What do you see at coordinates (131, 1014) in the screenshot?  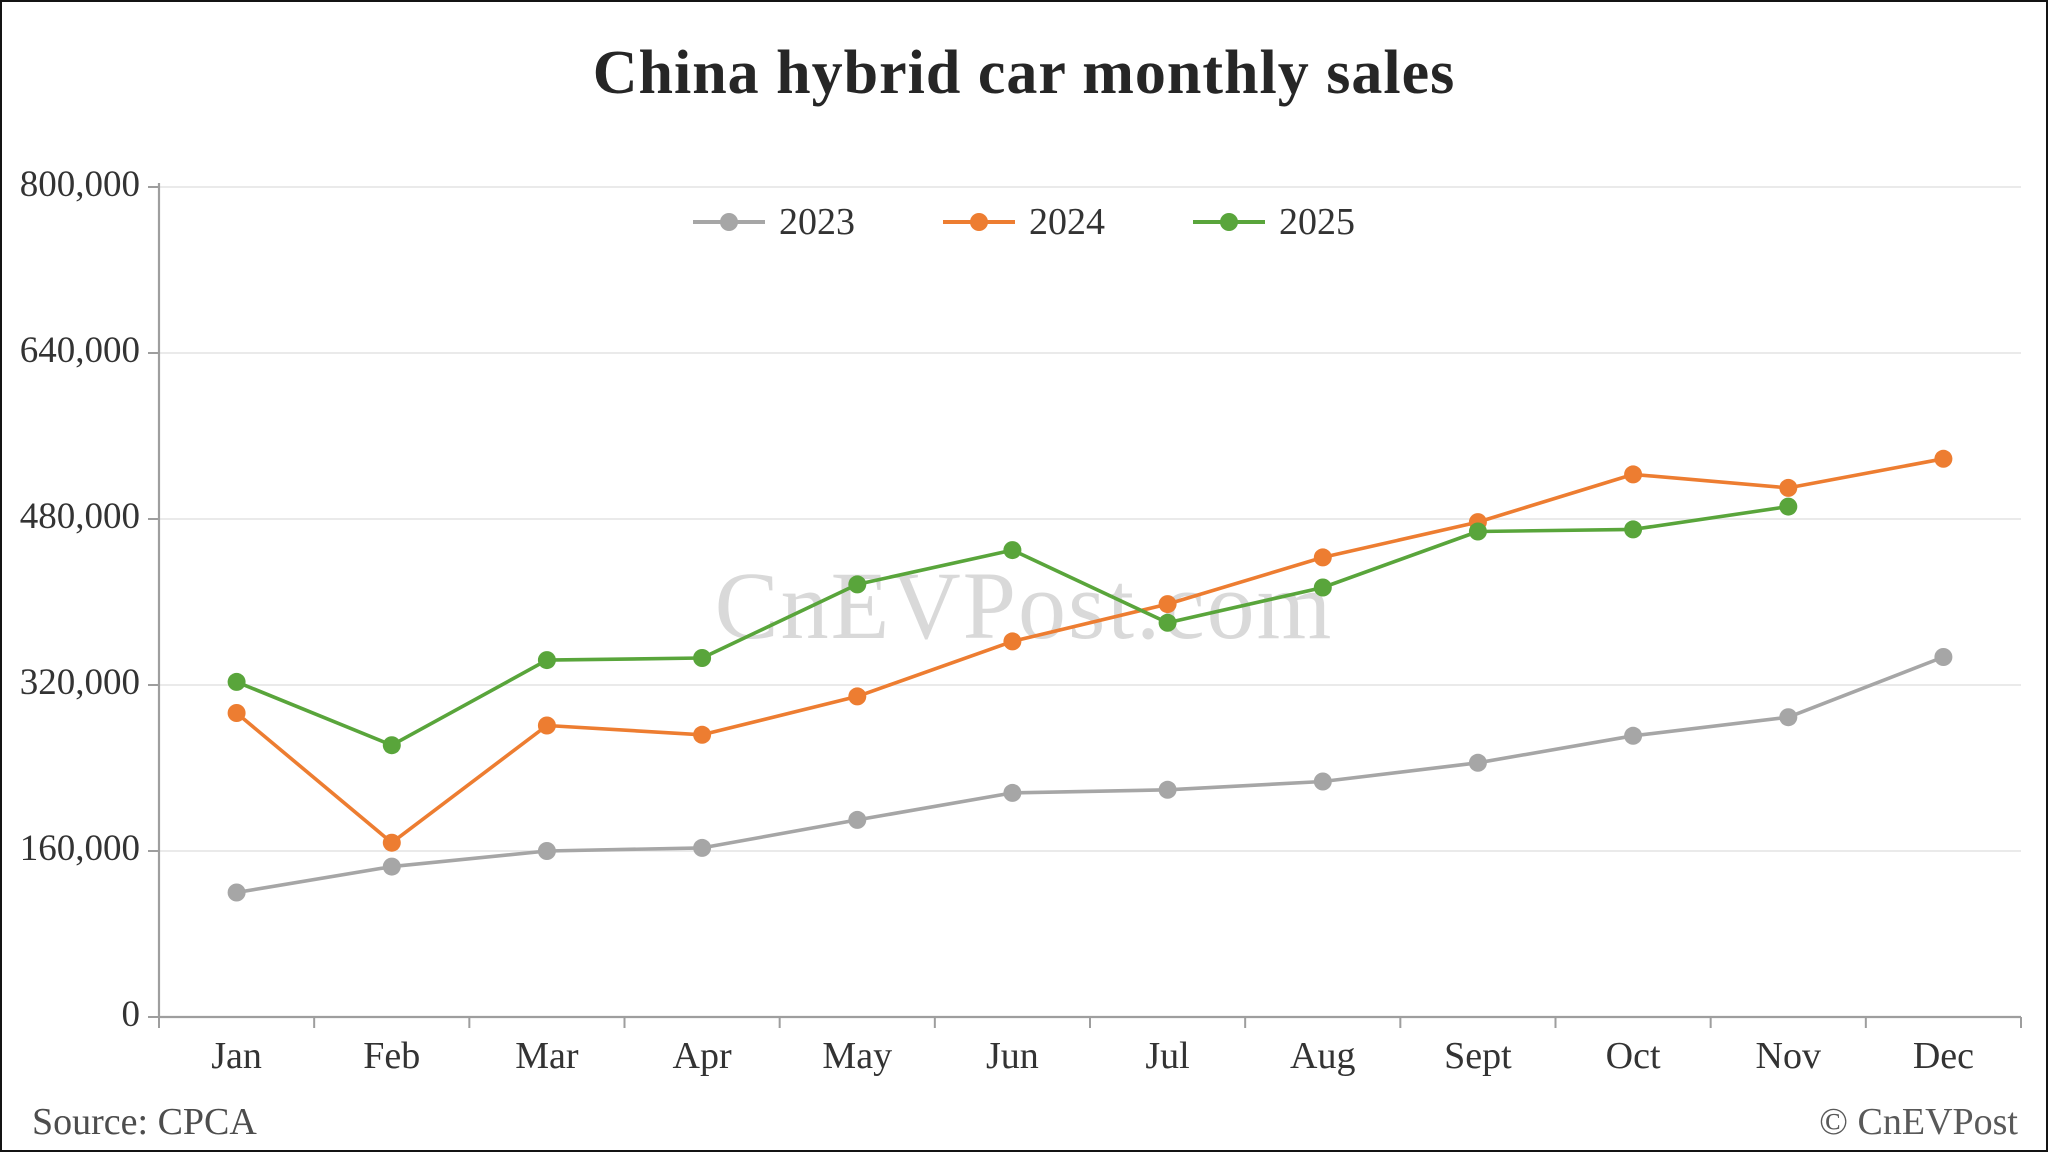 I see `y-axis-label: 0` at bounding box center [131, 1014].